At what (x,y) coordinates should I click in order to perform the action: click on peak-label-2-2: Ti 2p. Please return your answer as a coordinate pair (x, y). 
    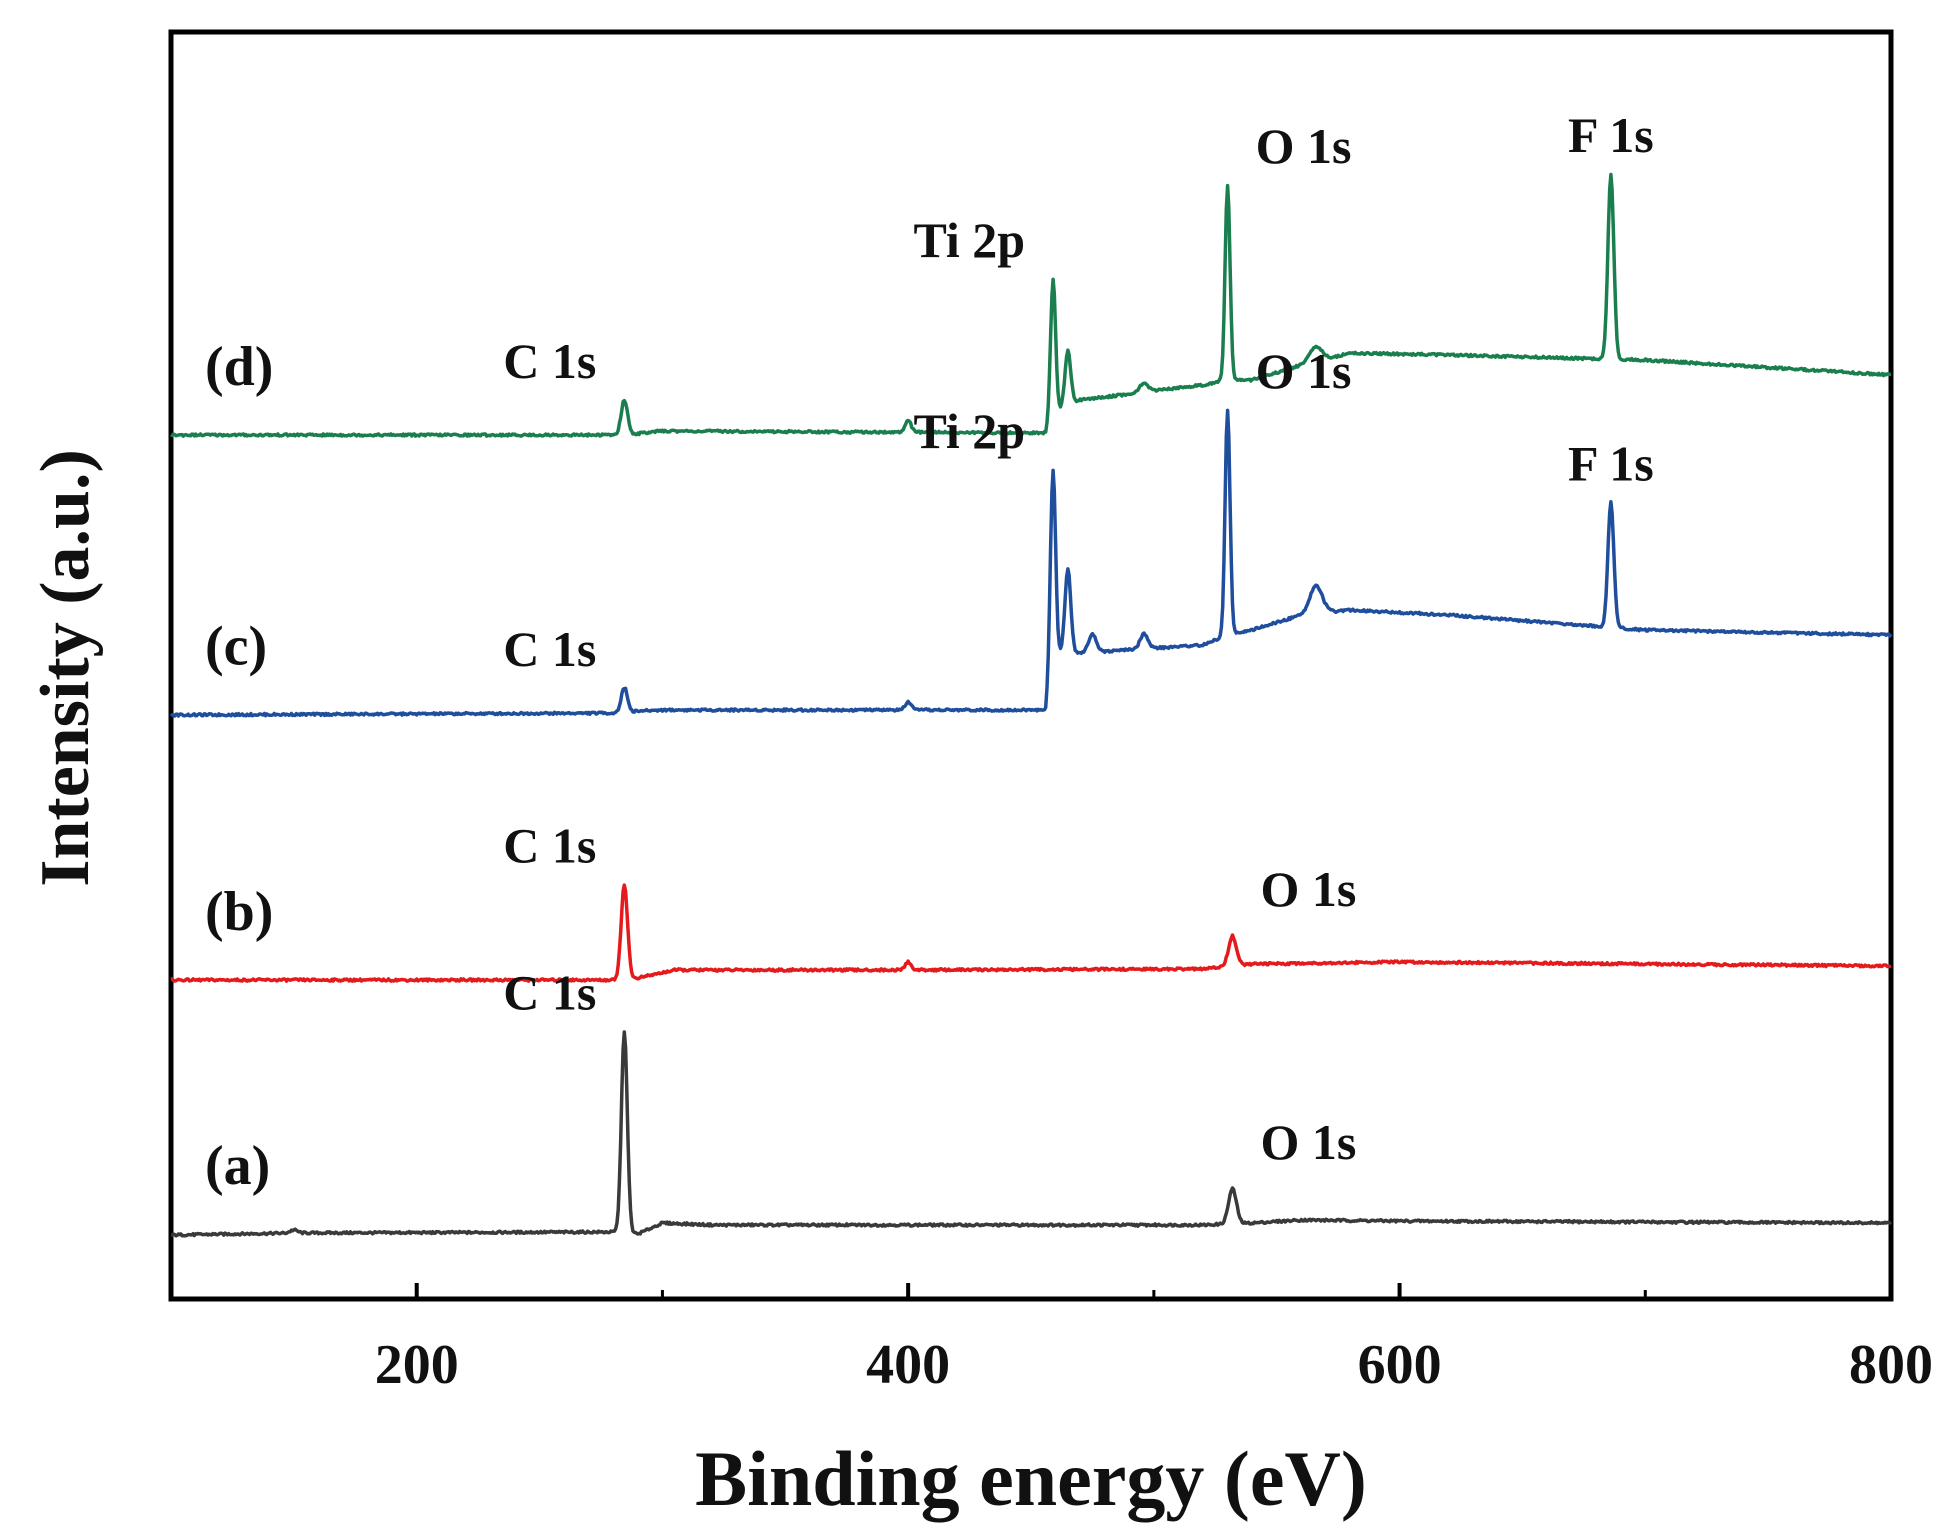
    Looking at the image, I should click on (969, 431).